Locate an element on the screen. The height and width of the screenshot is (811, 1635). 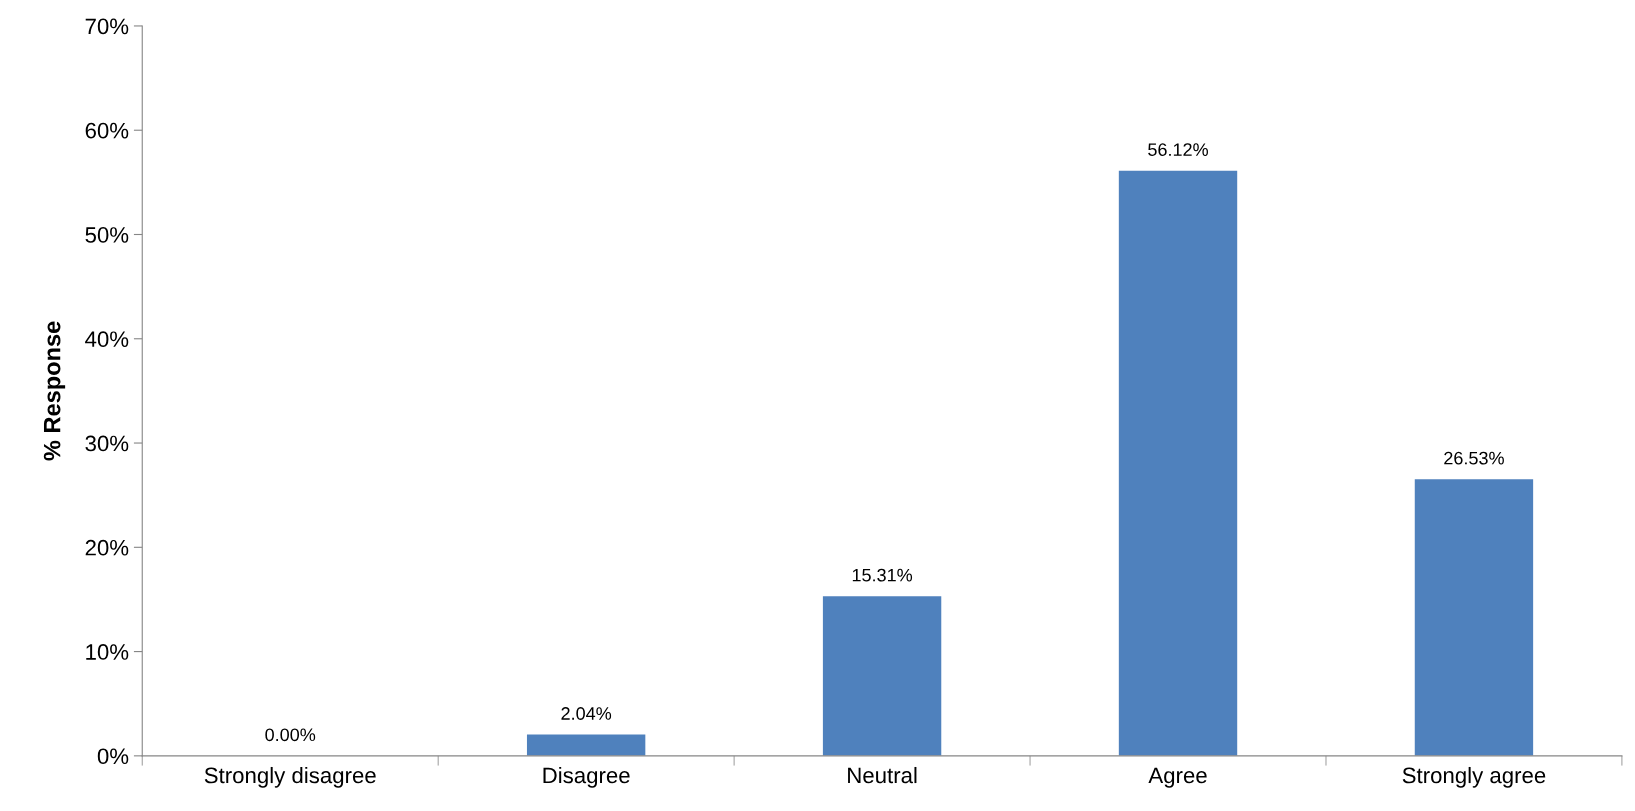
y-tick-label: 10% is located at coordinates (107, 652).